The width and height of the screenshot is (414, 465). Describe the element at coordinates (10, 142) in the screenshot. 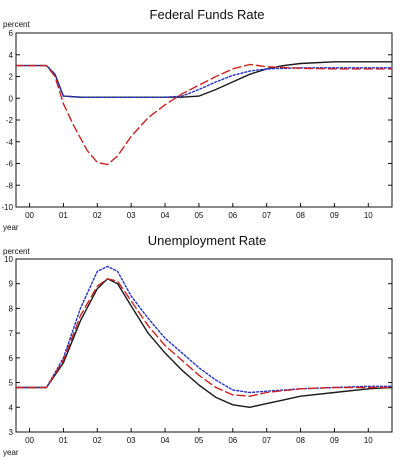

I see `y-tick-label: -4` at that location.